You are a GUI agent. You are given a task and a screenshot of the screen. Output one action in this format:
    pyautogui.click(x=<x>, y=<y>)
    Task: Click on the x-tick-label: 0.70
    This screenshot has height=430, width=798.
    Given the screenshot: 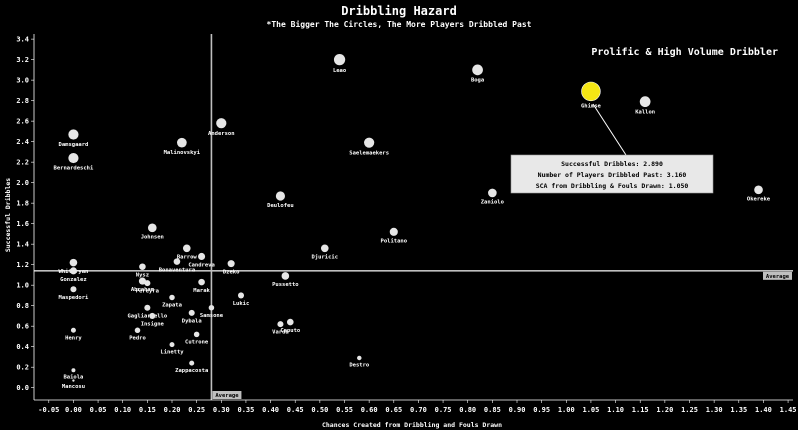 What is the action you would take?
    pyautogui.click(x=418, y=410)
    